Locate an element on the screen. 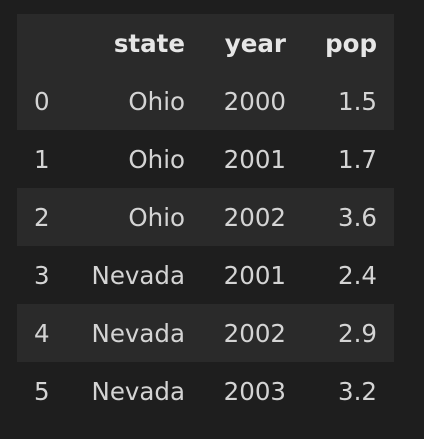 The height and width of the screenshot is (439, 424). table-row: 4 Nevada 2002 2.9 is located at coordinates (205, 333).